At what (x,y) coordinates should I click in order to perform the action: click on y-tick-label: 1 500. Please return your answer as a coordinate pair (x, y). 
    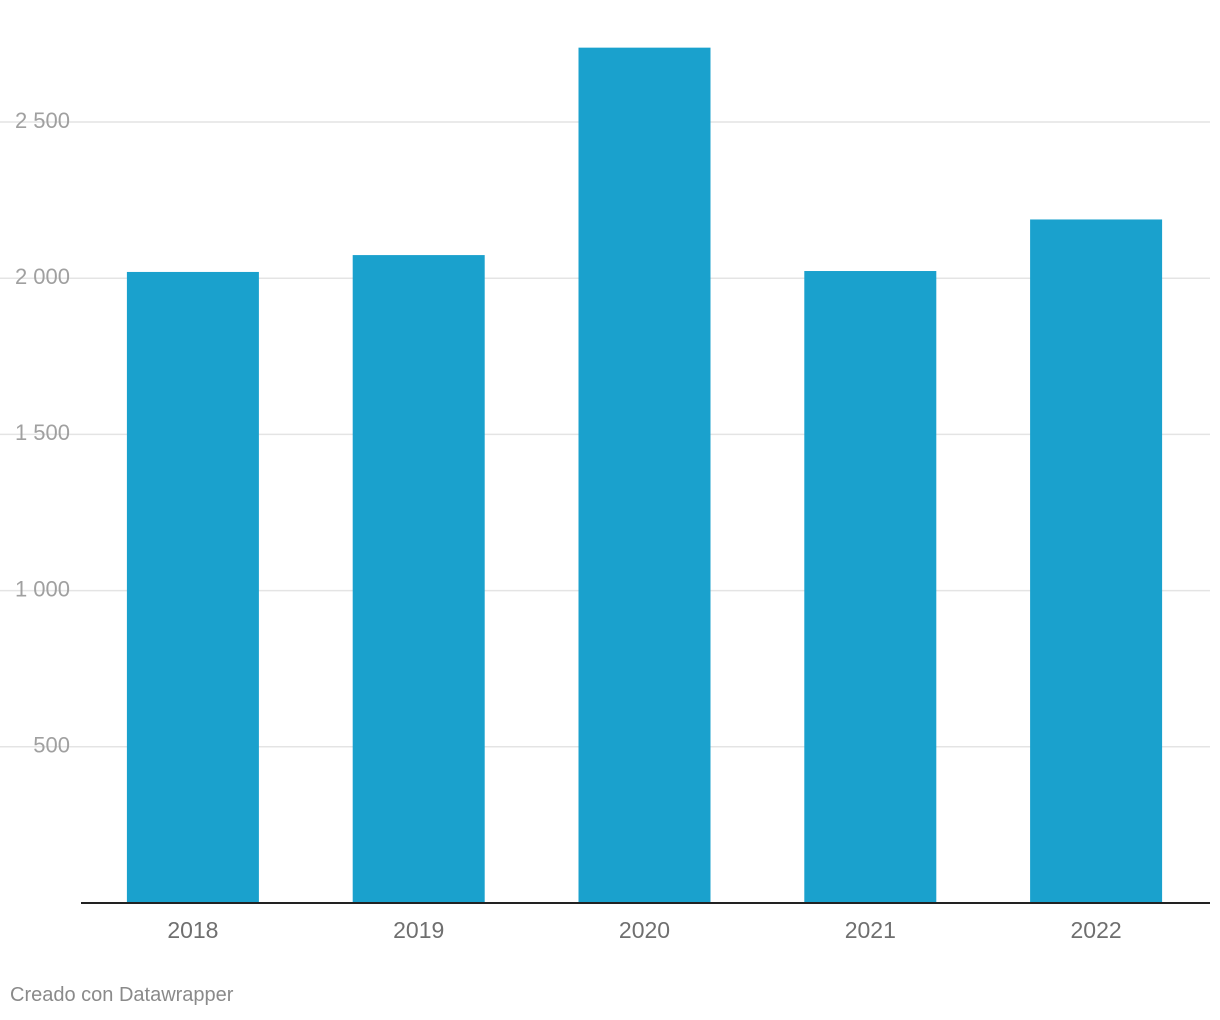
    Looking at the image, I should click on (42, 432).